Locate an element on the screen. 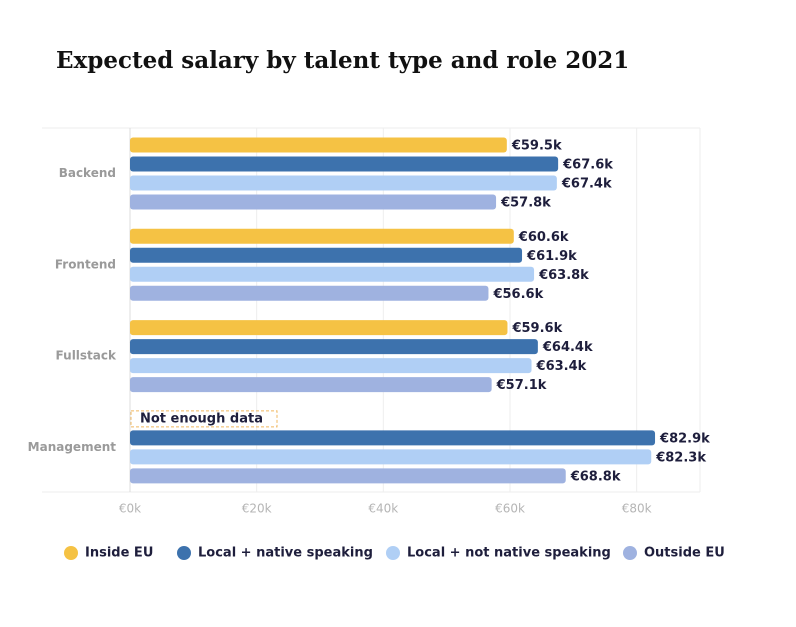 Image resolution: width=796 pixels, height=627 pixels. category-label: Frontend is located at coordinates (85, 264).